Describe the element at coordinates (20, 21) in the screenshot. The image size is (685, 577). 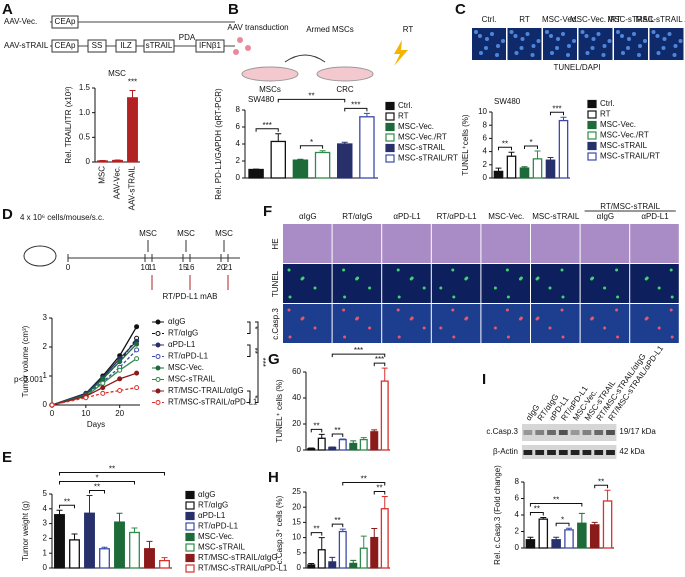
I see `construct-name: AAV-Vec.` at that location.